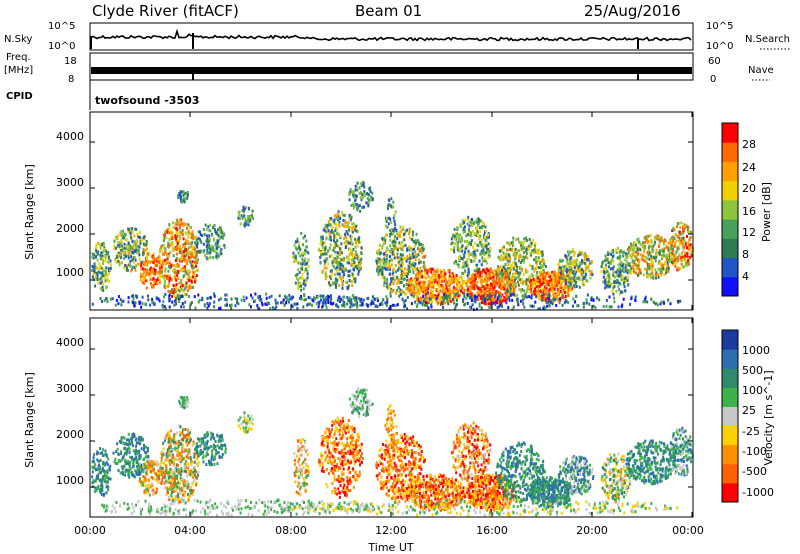 The image size is (800, 554). What do you see at coordinates (61, 26) in the screenshot?
I see `nsky-tick-top-left: 10^5` at bounding box center [61, 26].